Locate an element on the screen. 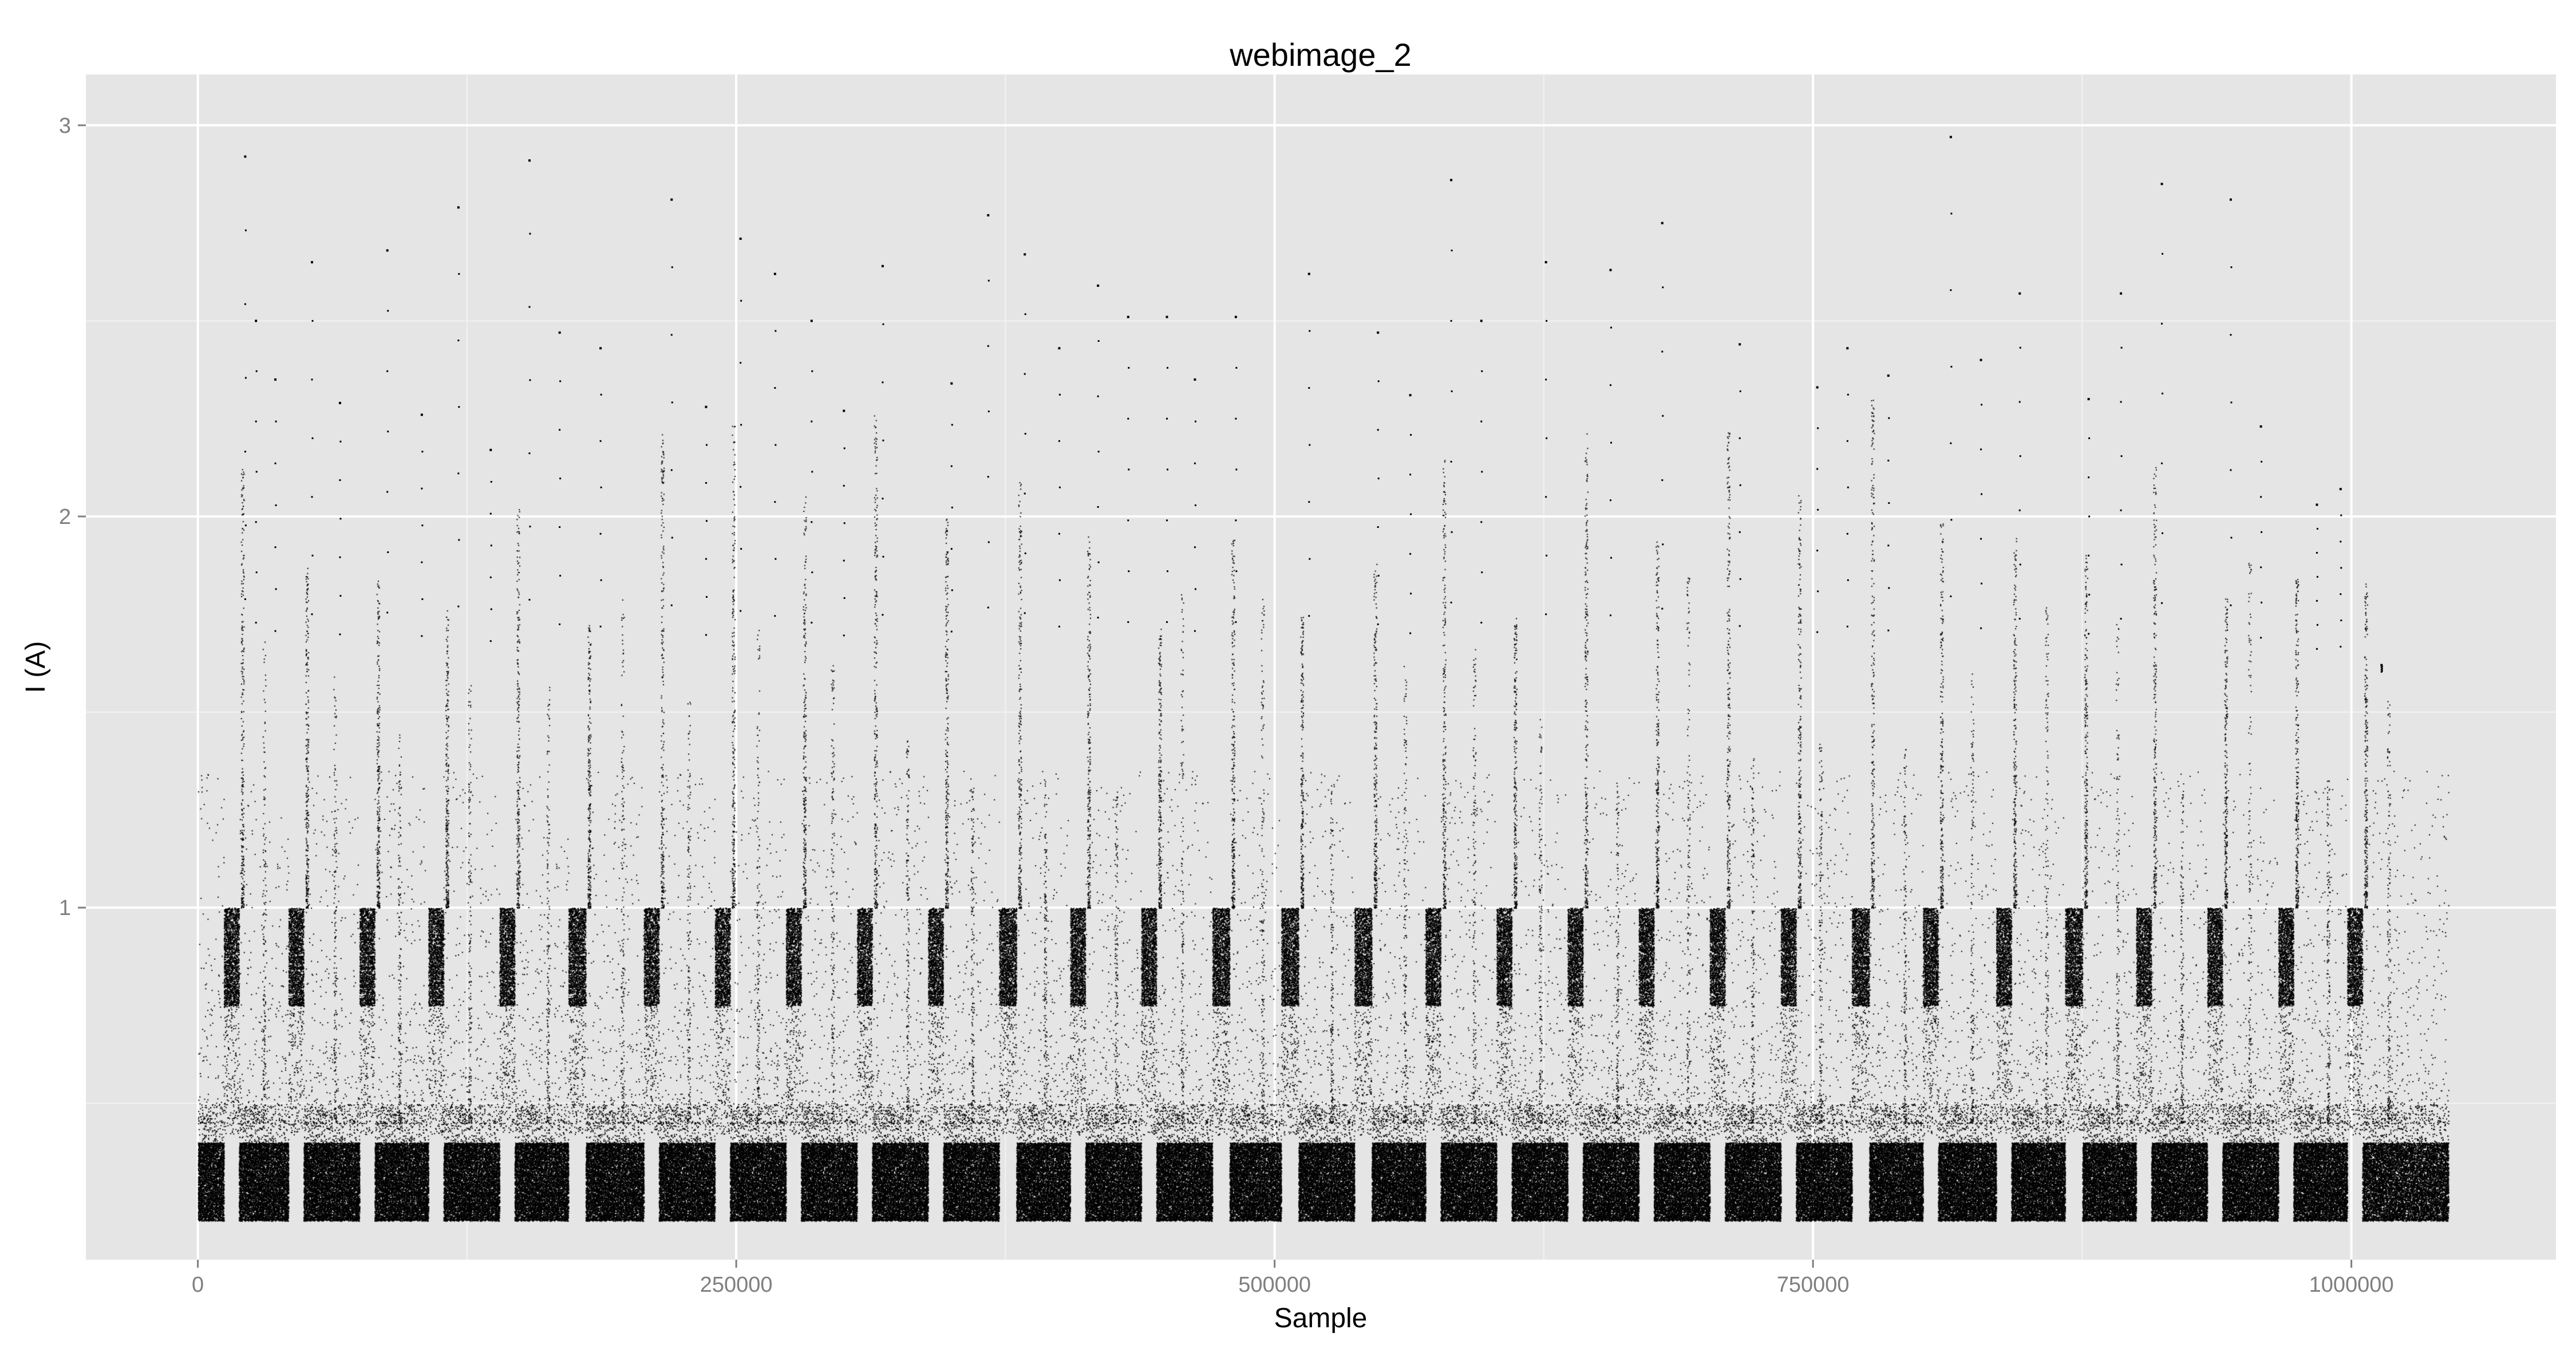  y-tick-label: 1 is located at coordinates (65, 908).